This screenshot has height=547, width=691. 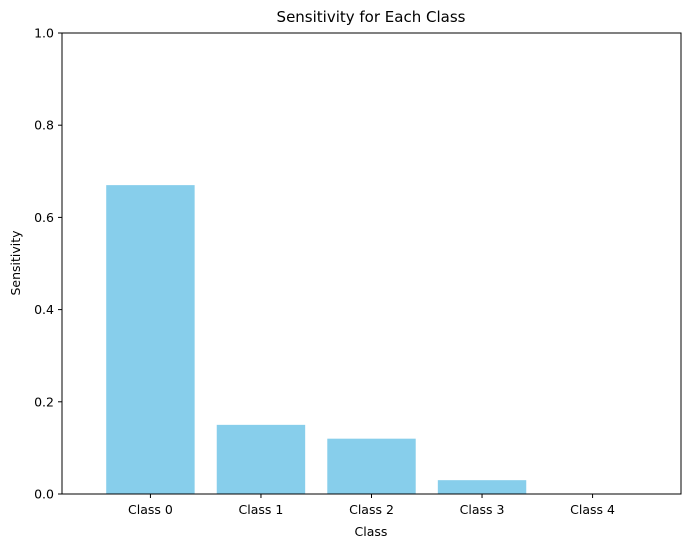 What do you see at coordinates (44, 494) in the screenshot?
I see `y-tick-label: 0.0` at bounding box center [44, 494].